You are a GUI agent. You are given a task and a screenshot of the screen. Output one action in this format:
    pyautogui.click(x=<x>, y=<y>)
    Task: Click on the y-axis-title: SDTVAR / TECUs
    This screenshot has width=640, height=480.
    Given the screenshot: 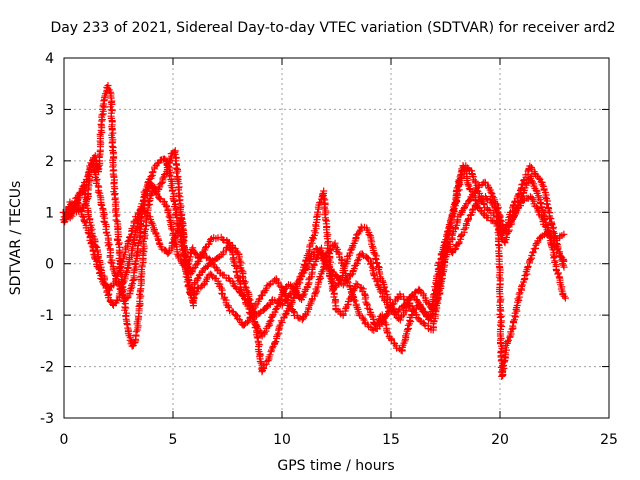 What is the action you would take?
    pyautogui.click(x=16, y=238)
    